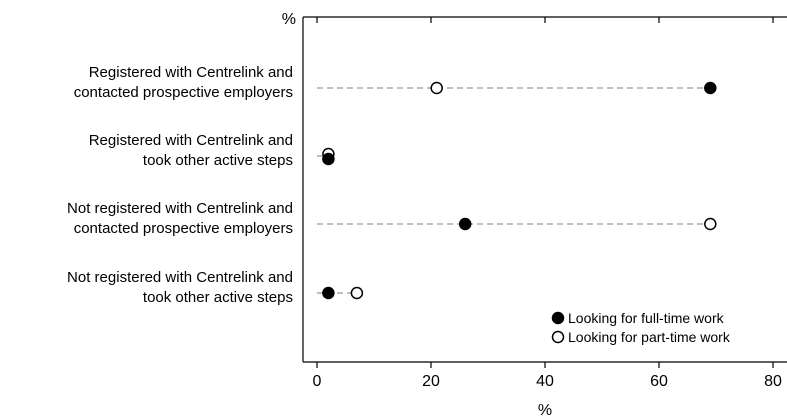  I want to click on legend-marker-part-time, so click(558, 337).